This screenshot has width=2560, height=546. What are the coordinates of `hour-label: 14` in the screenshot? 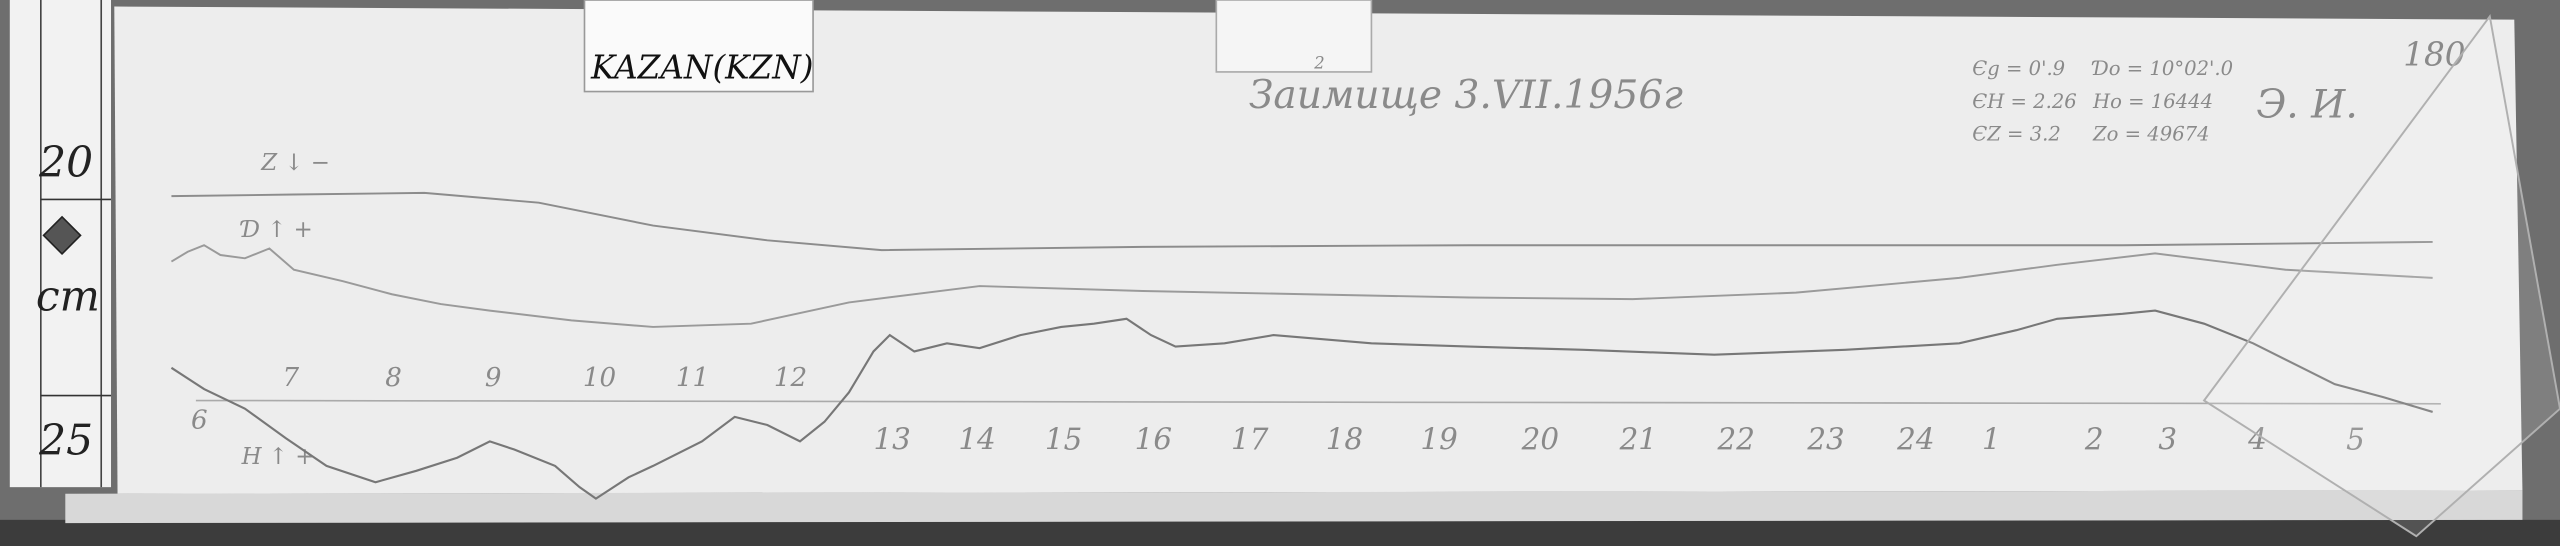 It's located at (976, 440).